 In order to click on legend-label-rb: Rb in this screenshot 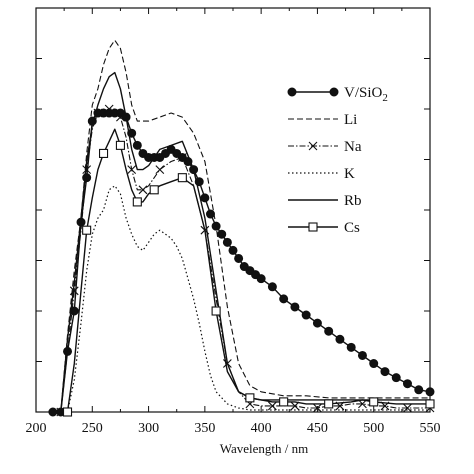, I will do `click(353, 201)`.